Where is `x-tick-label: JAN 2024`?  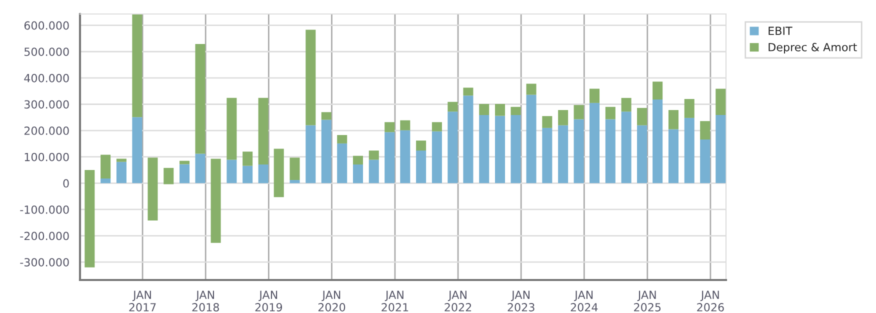 x-tick-label: JAN 2024 is located at coordinates (584, 301).